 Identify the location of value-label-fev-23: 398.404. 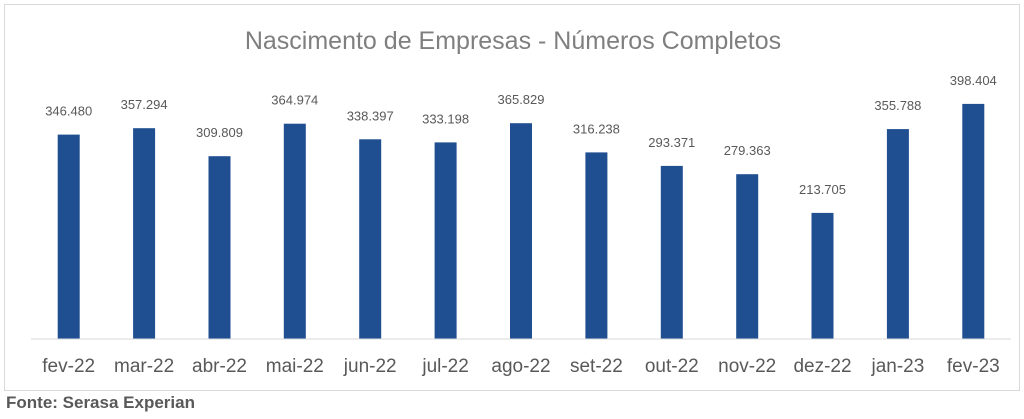
(973, 80).